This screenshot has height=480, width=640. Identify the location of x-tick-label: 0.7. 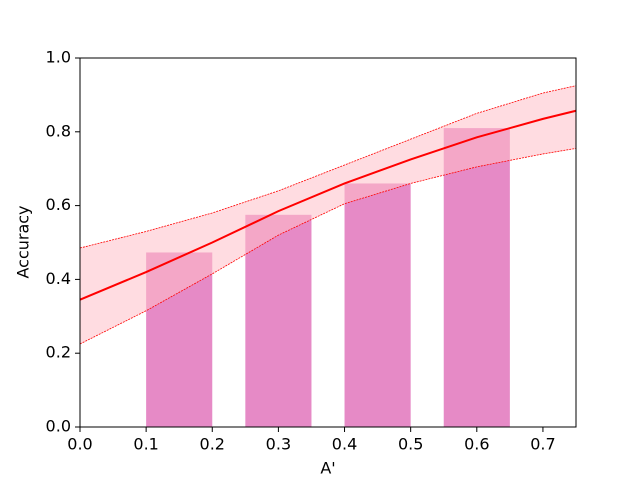
(542, 444).